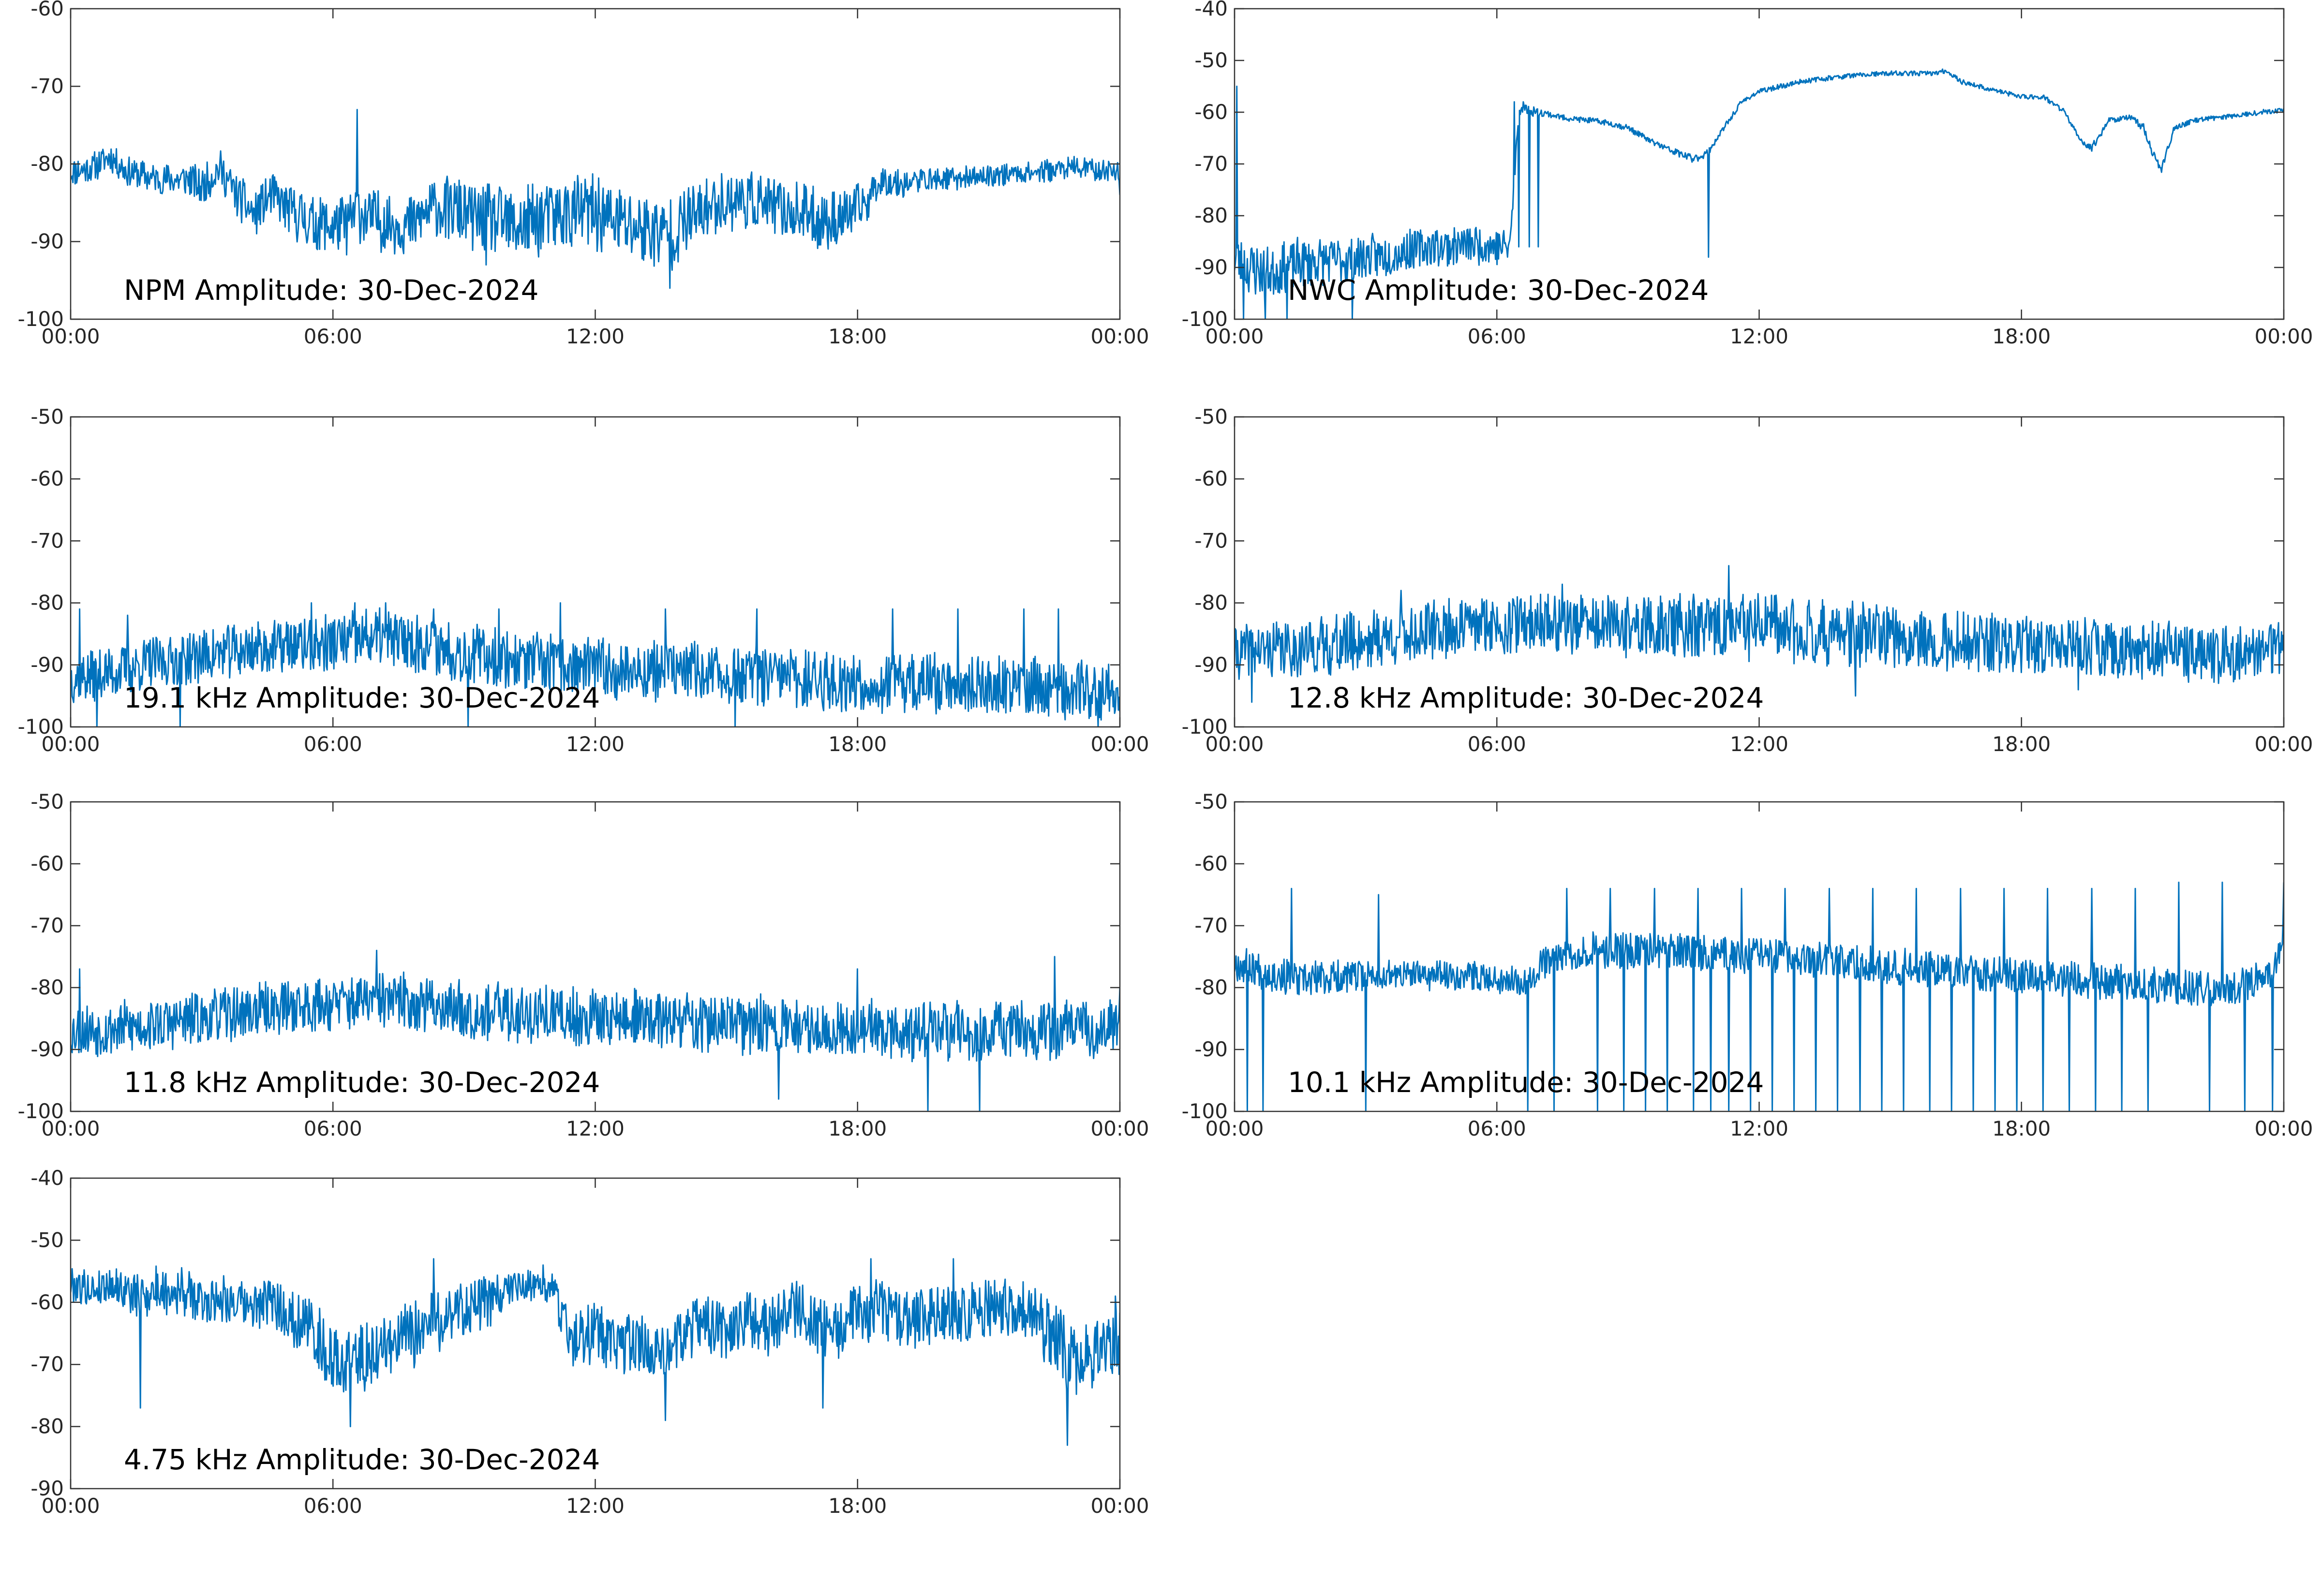 The height and width of the screenshot is (1596, 2322). What do you see at coordinates (331, 290) in the screenshot?
I see `panel-title: NPM Amplitude: 30-Dec-2024` at bounding box center [331, 290].